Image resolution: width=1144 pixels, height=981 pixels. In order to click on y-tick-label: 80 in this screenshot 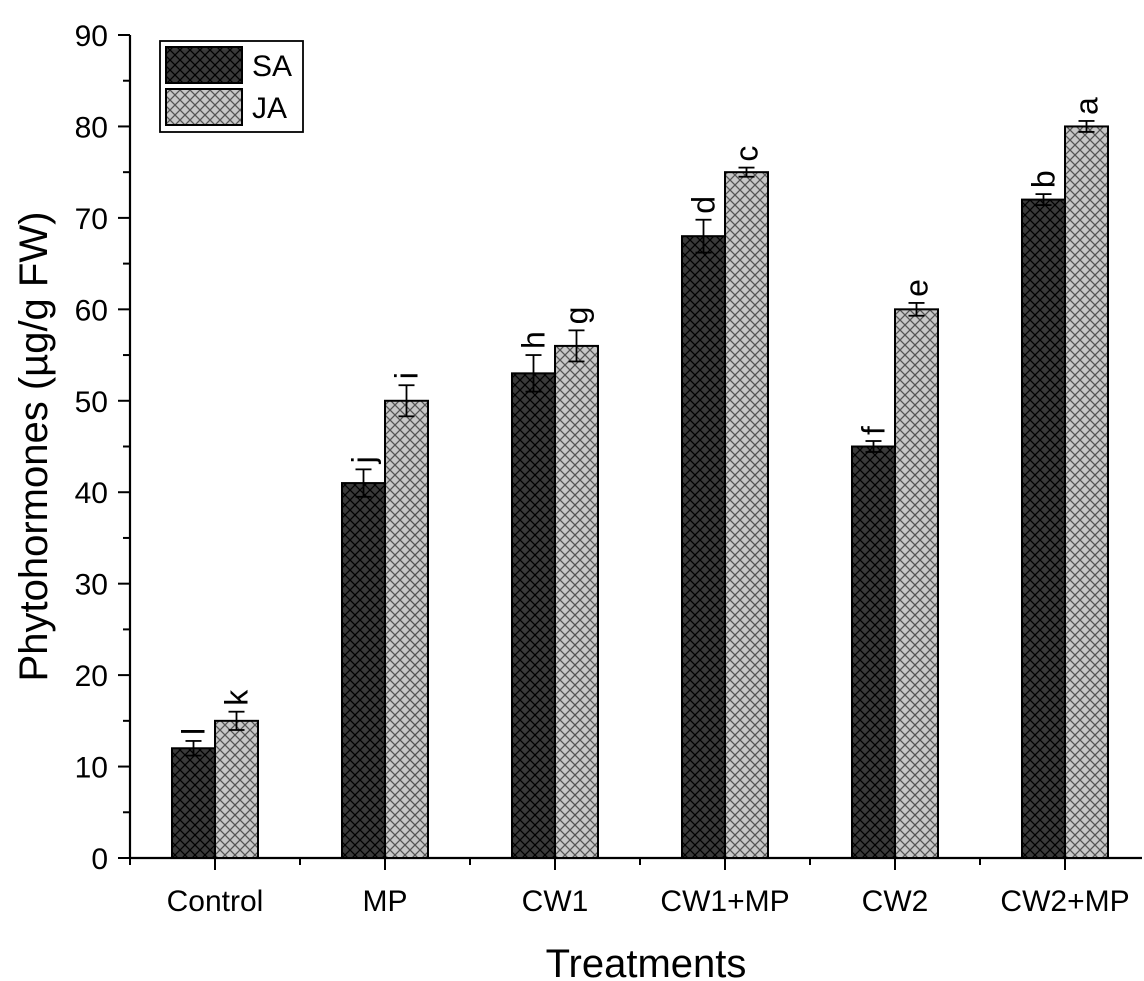, I will do `click(91, 127)`.